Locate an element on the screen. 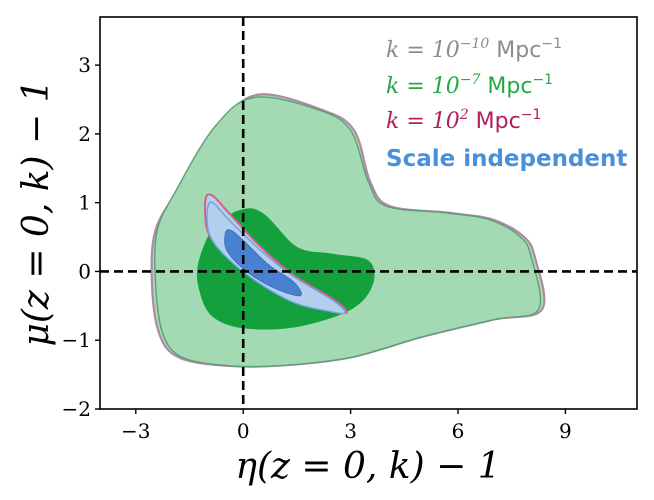 This screenshot has height=500, width=654. legend-entry: Scale independent is located at coordinates (506, 159).